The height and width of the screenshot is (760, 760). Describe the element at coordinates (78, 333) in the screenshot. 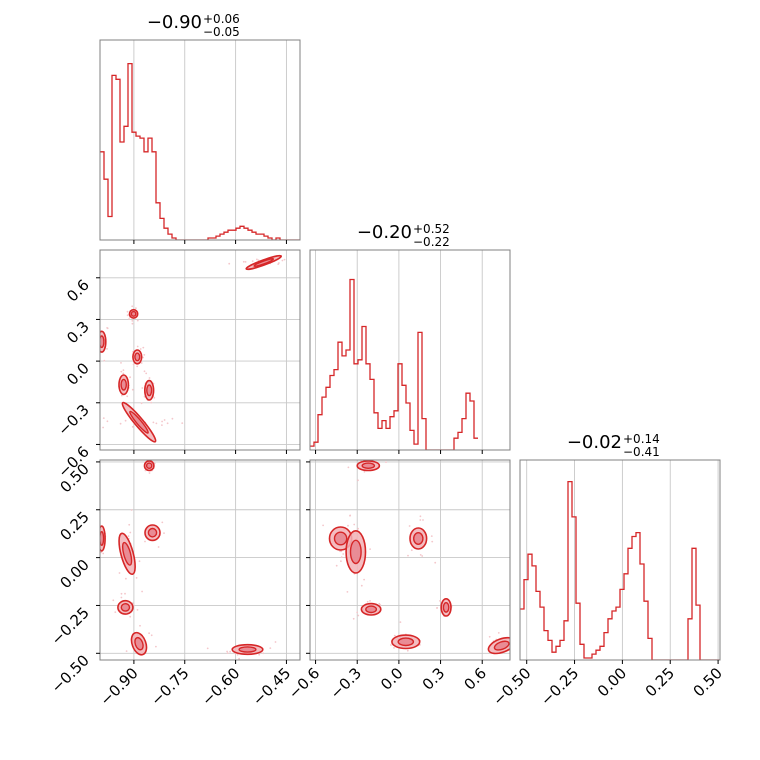

I see `y-tick-label: 0.3` at that location.